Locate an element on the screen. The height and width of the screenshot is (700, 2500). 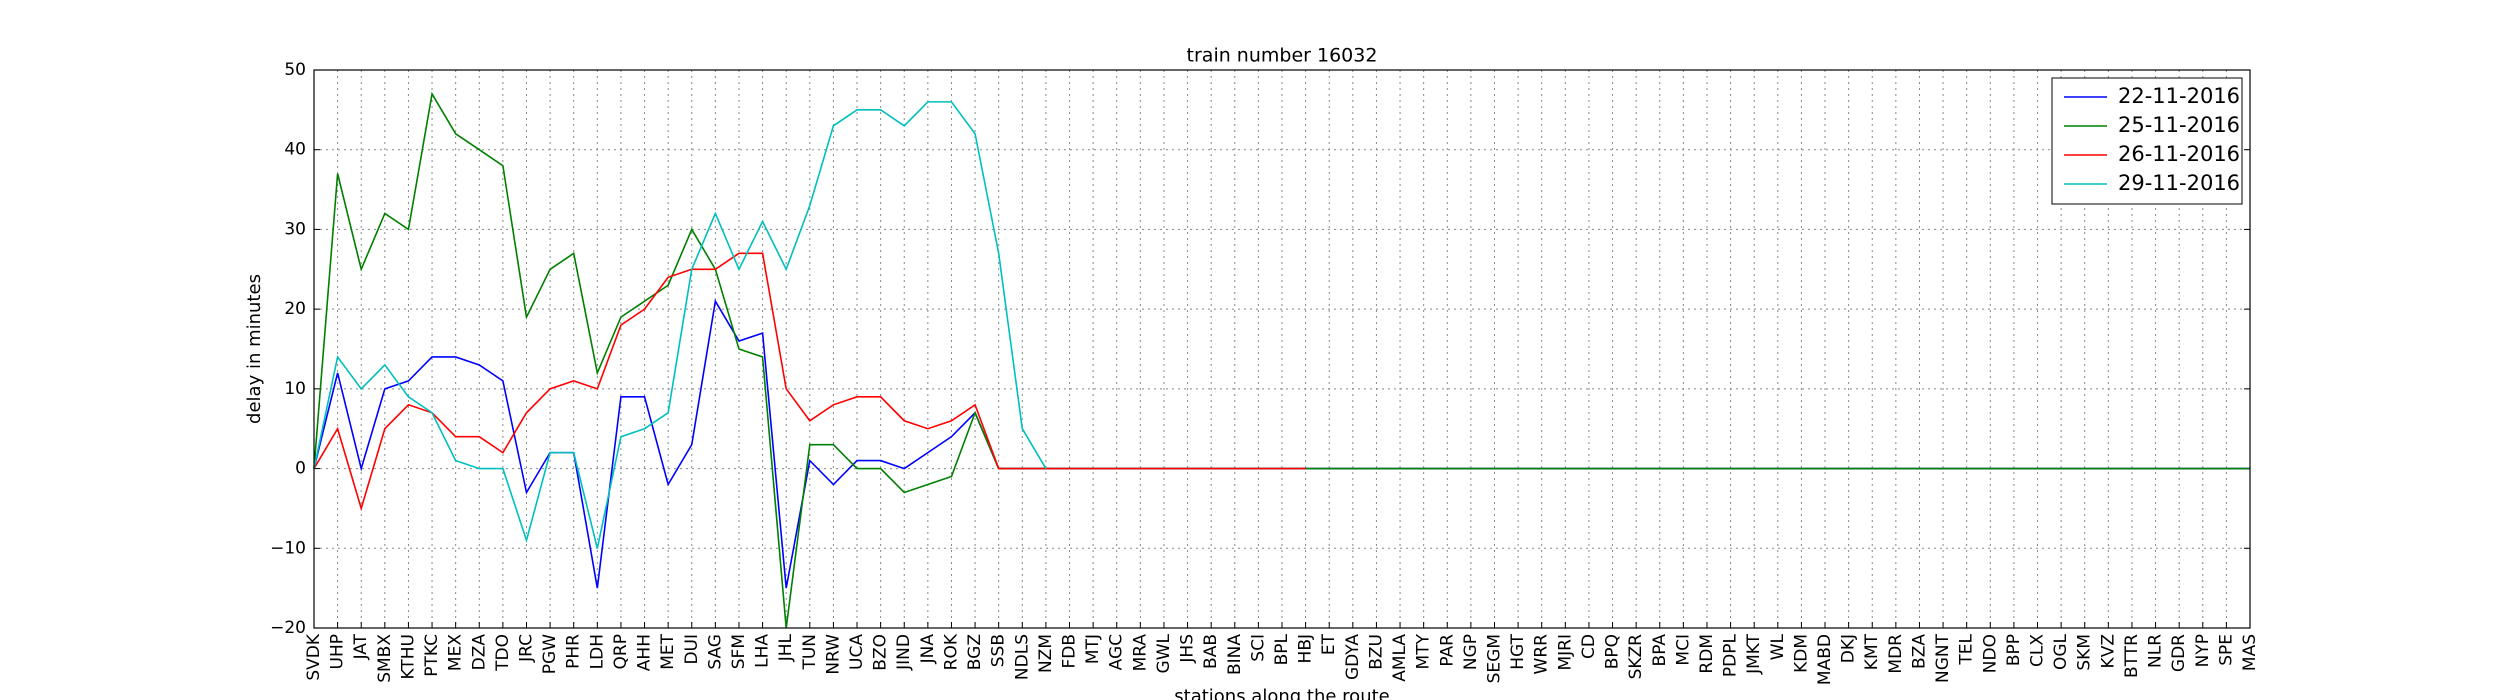
x-tick-label: BINA is located at coordinates (1235, 654).